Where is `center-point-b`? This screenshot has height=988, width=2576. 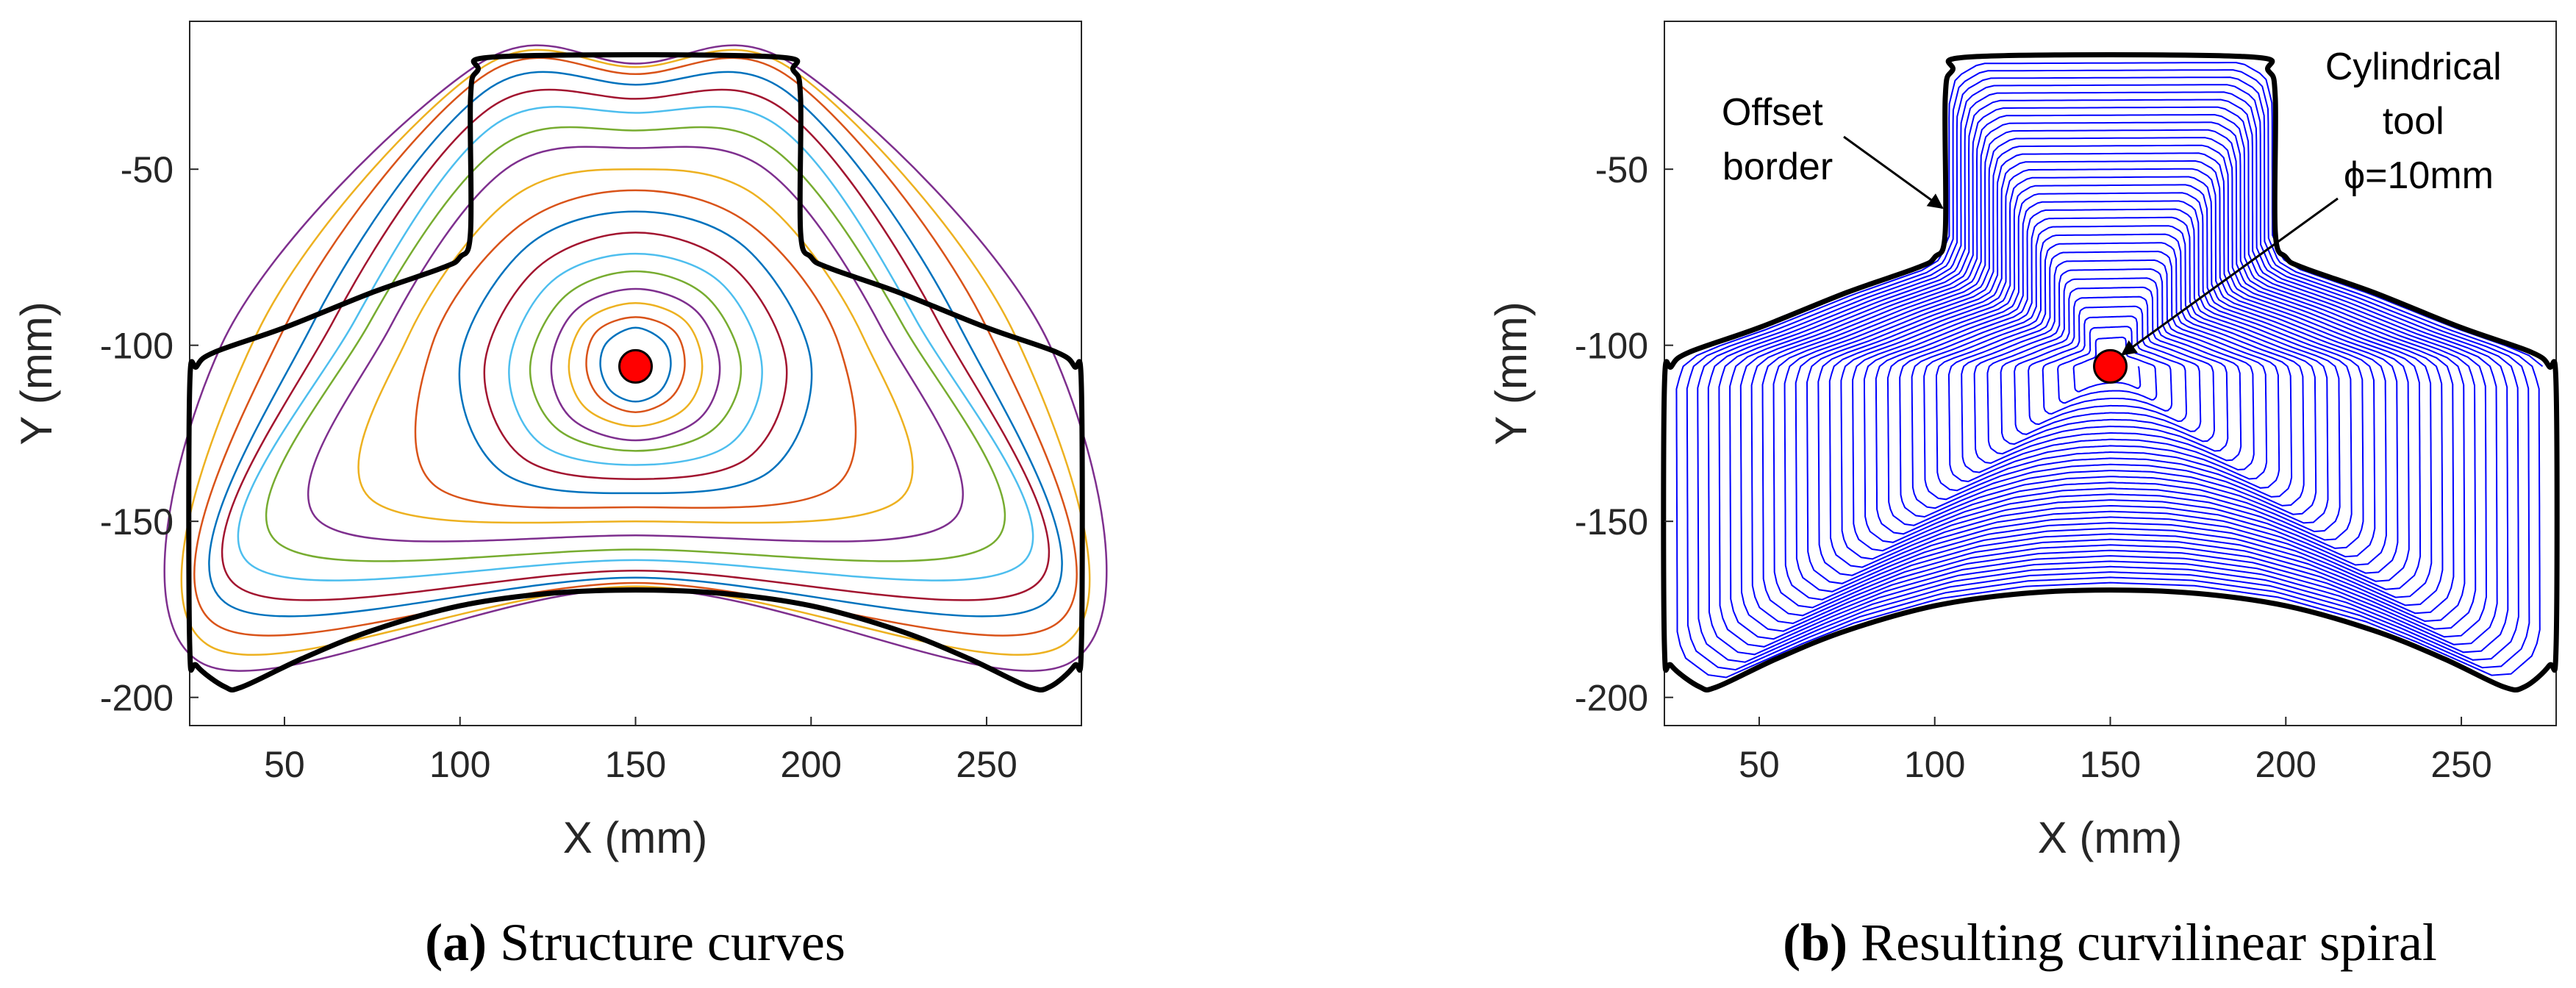 center-point-b is located at coordinates (2110, 366).